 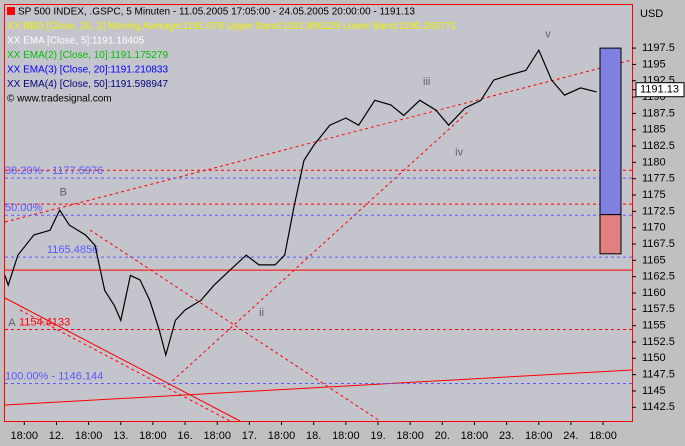 I want to click on legend-entry: XX EMA(4) [Close, 50]:1191.598947, so click(x=87, y=84).